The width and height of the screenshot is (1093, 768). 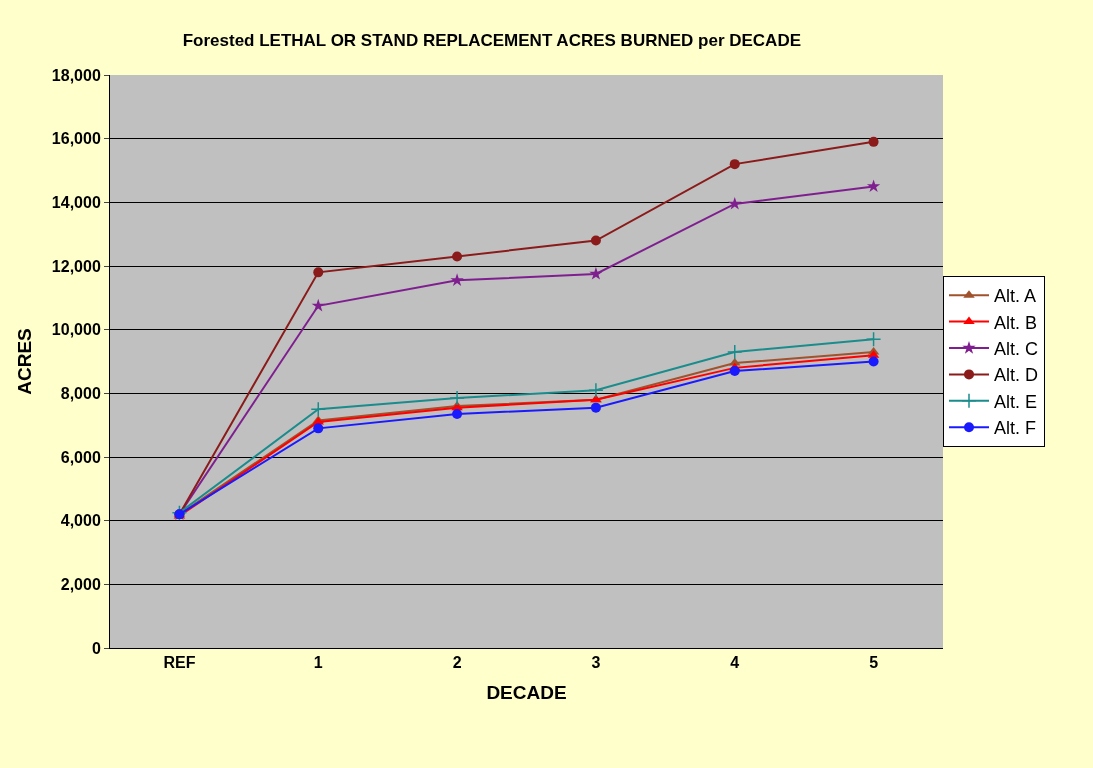 I want to click on legend-label: Alt. E, so click(x=1016, y=401).